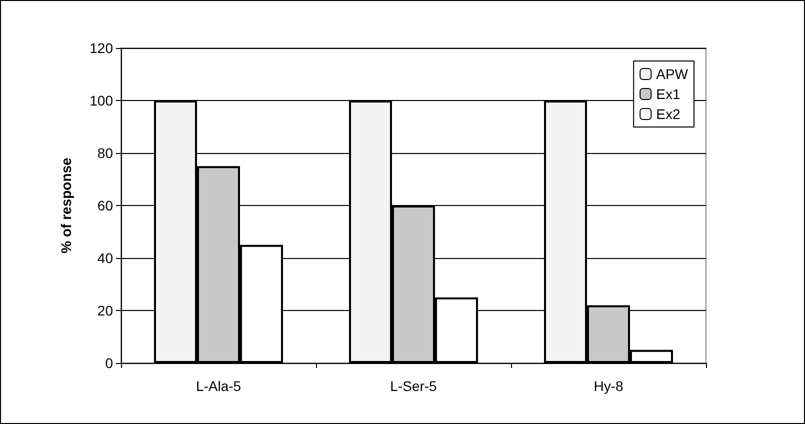  Describe the element at coordinates (672, 74) in the screenshot. I see `legend-label: APW` at that location.